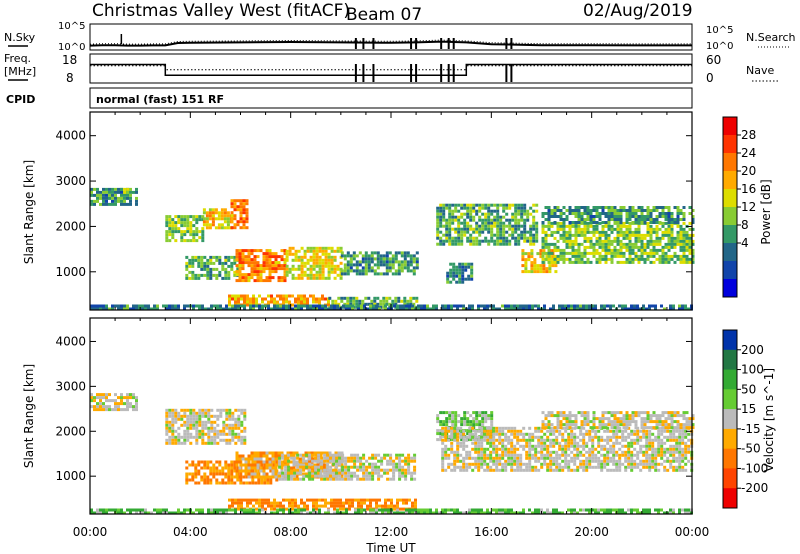 The height and width of the screenshot is (554, 800). Describe the element at coordinates (69, 60) in the screenshot. I see `freq-tick-top: 18` at that location.